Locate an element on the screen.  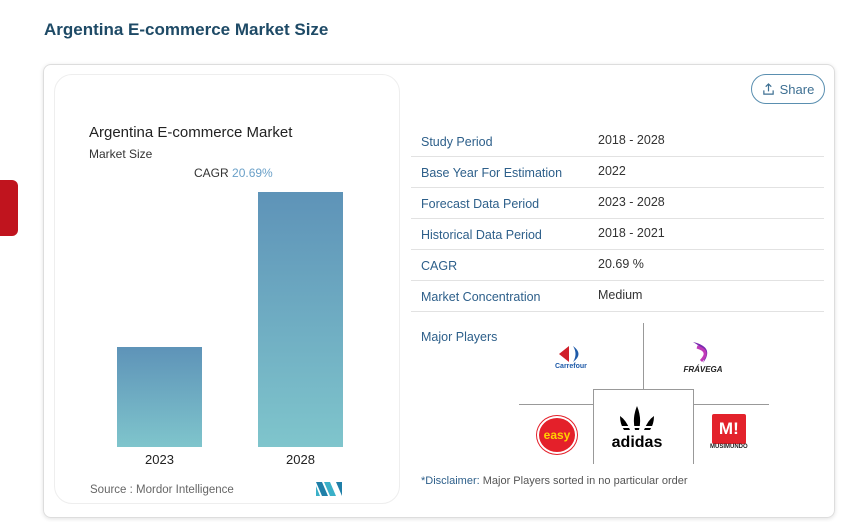
bar-2023 is located at coordinates (159, 397).